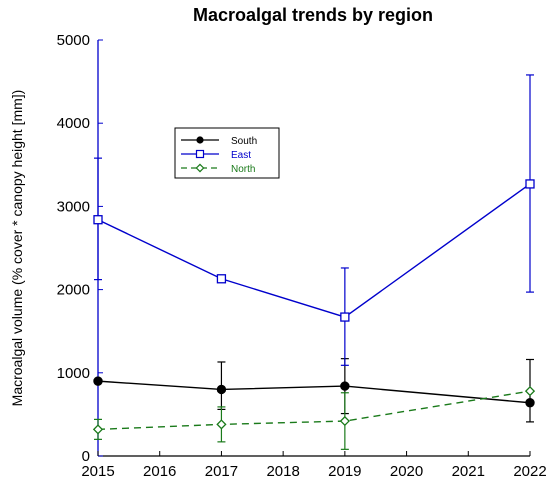 The width and height of the screenshot is (550, 489). I want to click on series-north, so click(314, 417).